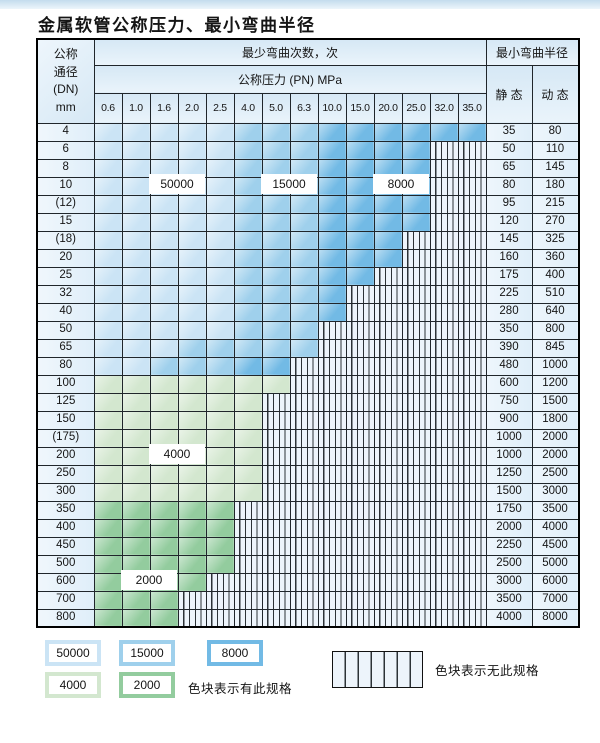  What do you see at coordinates (416, 132) in the screenshot?
I see `cell-dn4-pn25.0-cycles8000` at bounding box center [416, 132].